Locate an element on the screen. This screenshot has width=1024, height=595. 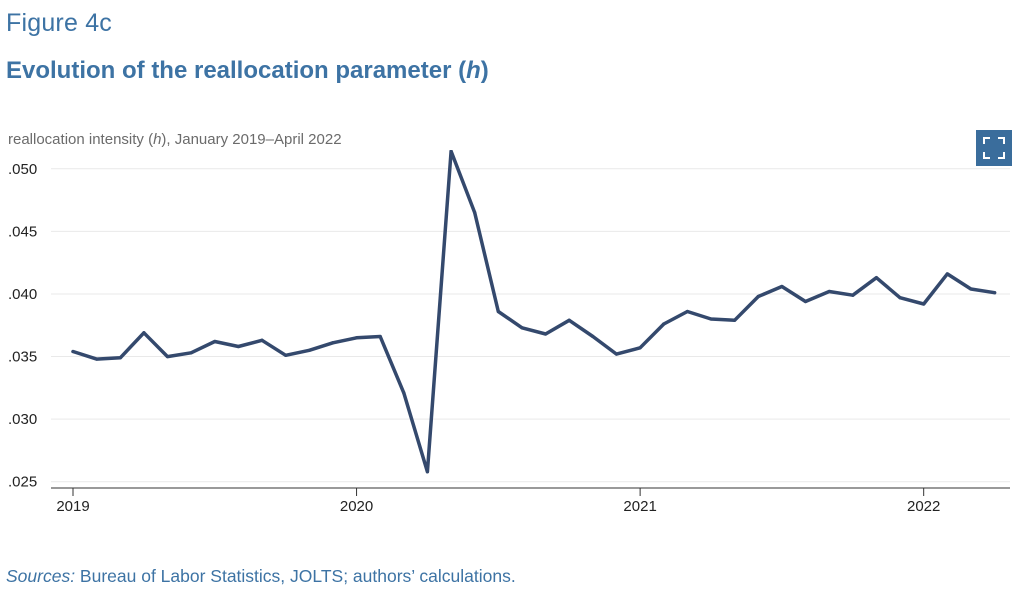
title-suffix: ) is located at coordinates (484, 70).